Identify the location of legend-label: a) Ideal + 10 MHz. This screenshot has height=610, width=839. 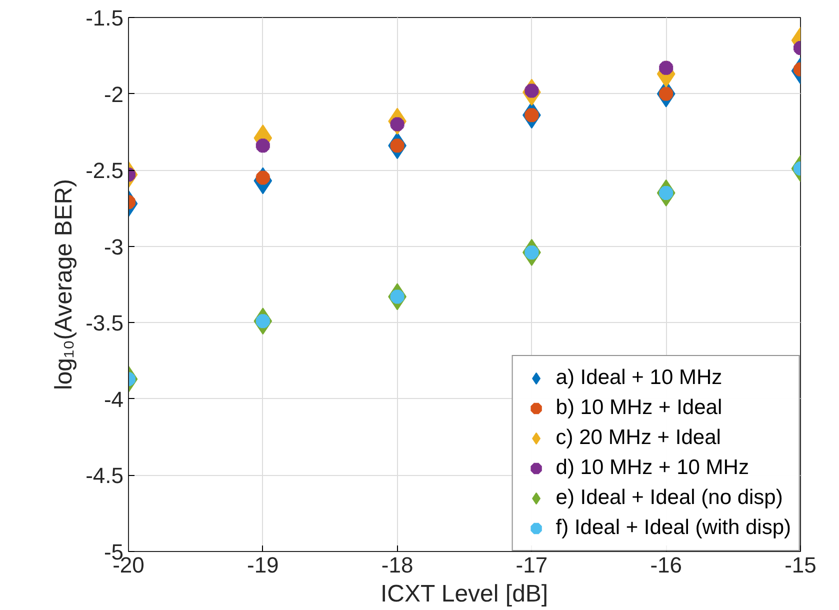
(639, 378).